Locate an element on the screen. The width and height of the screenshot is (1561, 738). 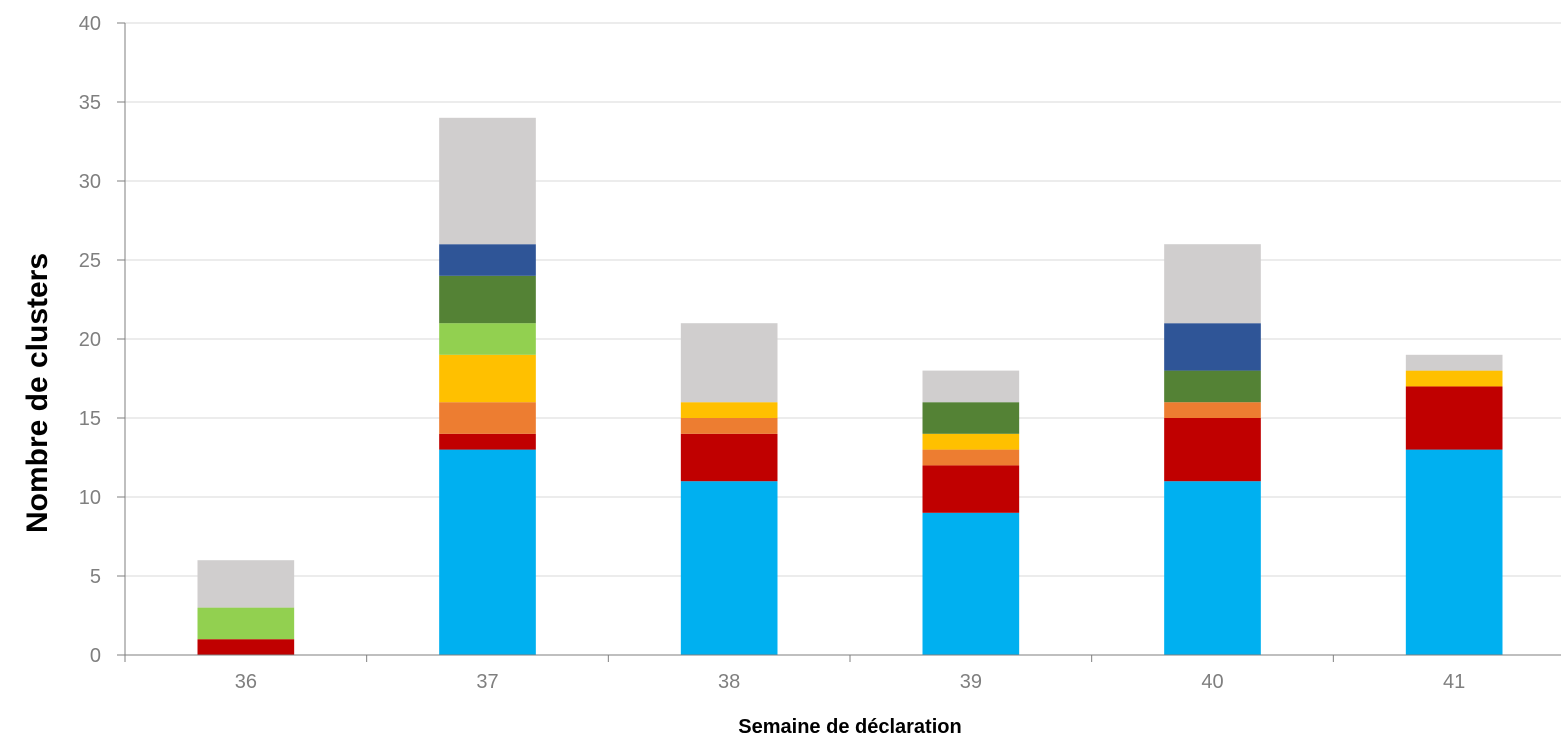
y-tick-labels: 0 5 10 15 20 25 30 35 40 is located at coordinates (102, 340).